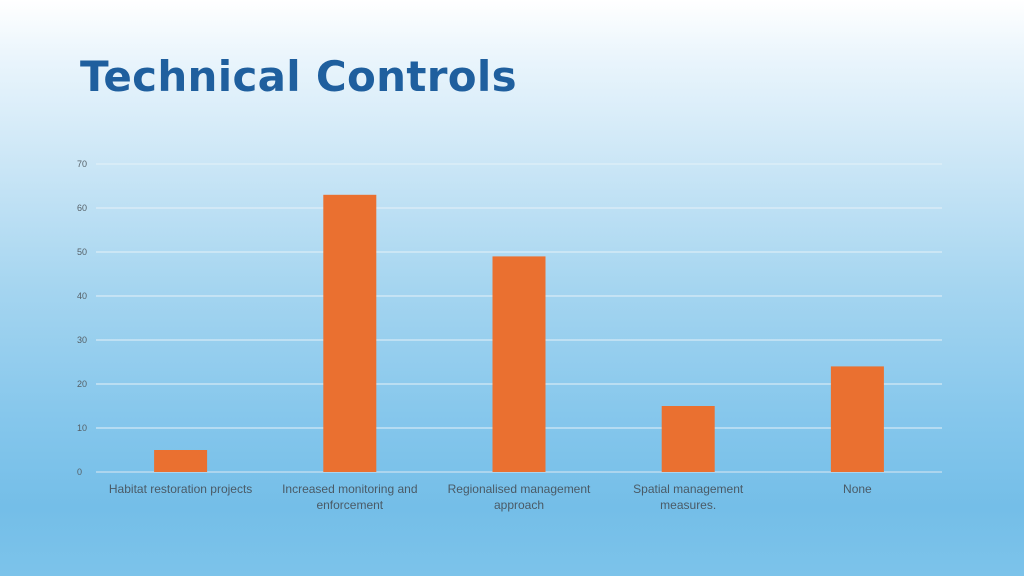 This screenshot has height=576, width=1024. Describe the element at coordinates (82, 318) in the screenshot. I see `y-axis-tick-labels: 0 10 20 30 40 50 60 70` at that location.